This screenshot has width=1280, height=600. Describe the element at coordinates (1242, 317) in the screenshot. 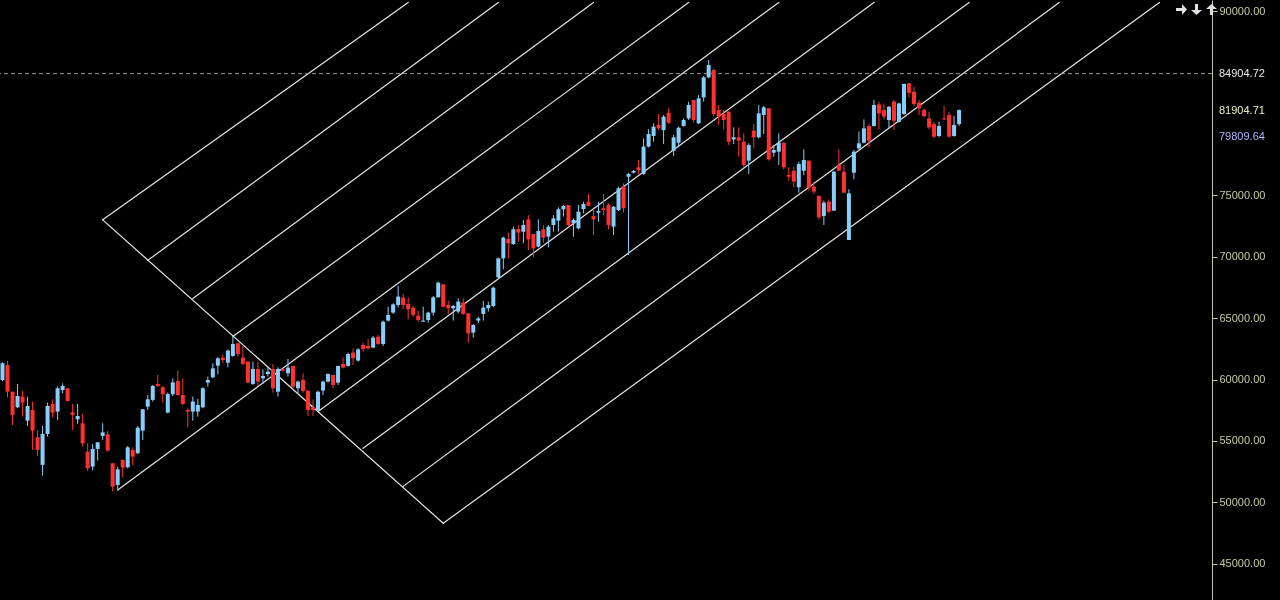

I see `y-tick-label: 65000.00` at that location.